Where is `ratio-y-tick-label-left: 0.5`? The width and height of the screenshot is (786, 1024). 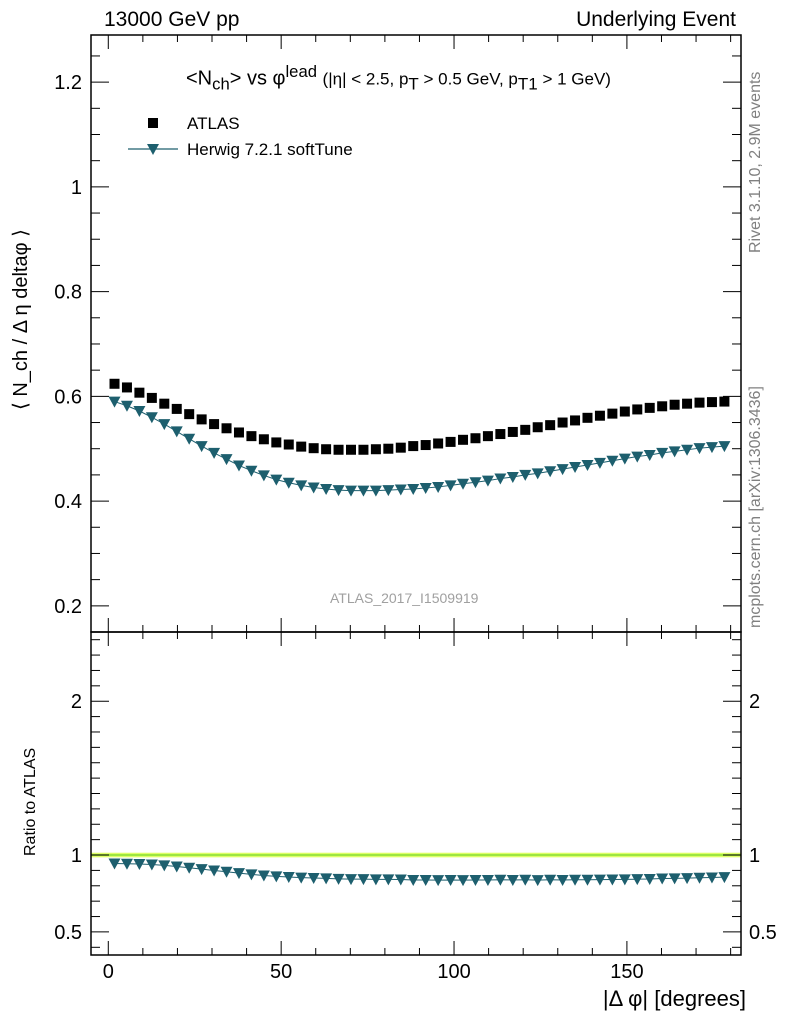 ratio-y-tick-label-left: 0.5 is located at coordinates (68, 933).